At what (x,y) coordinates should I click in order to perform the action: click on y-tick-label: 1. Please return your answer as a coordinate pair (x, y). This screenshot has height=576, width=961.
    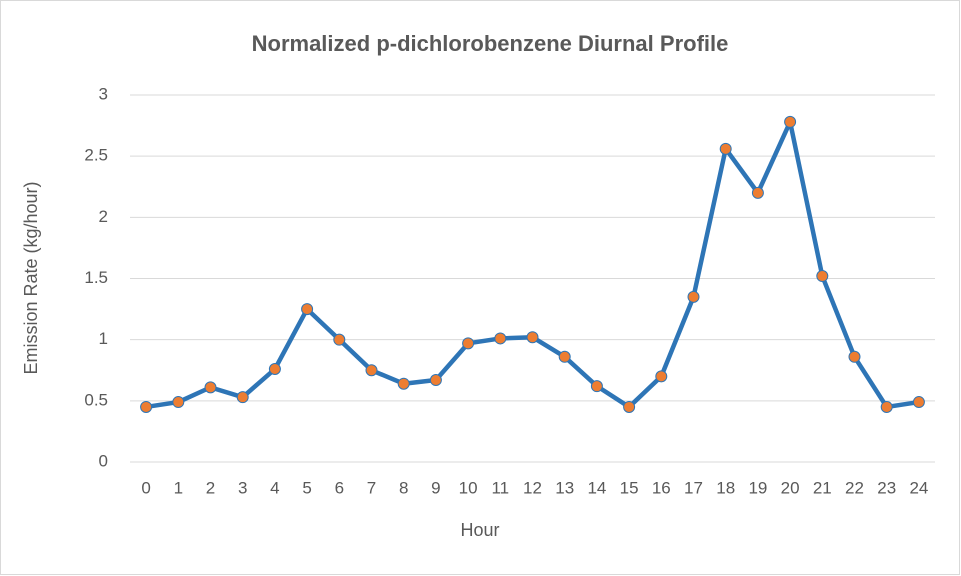
    Looking at the image, I should click on (103, 338).